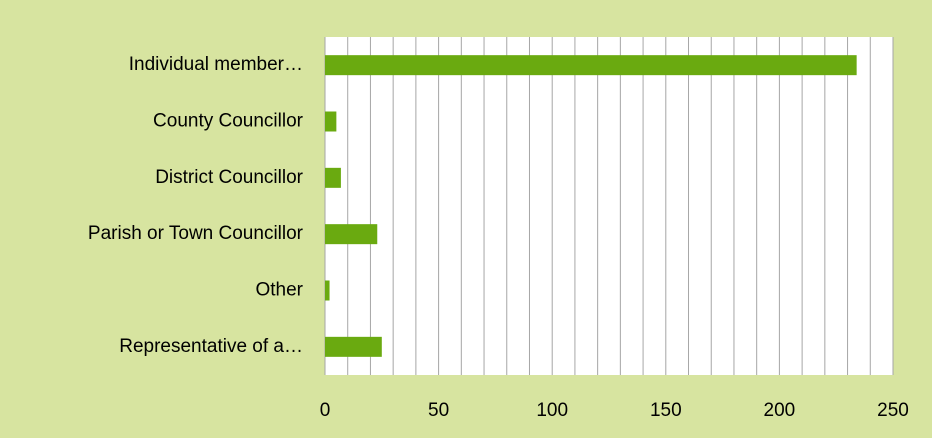 The image size is (932, 443). I want to click on y-tick-label: District Councillor, so click(229, 177).